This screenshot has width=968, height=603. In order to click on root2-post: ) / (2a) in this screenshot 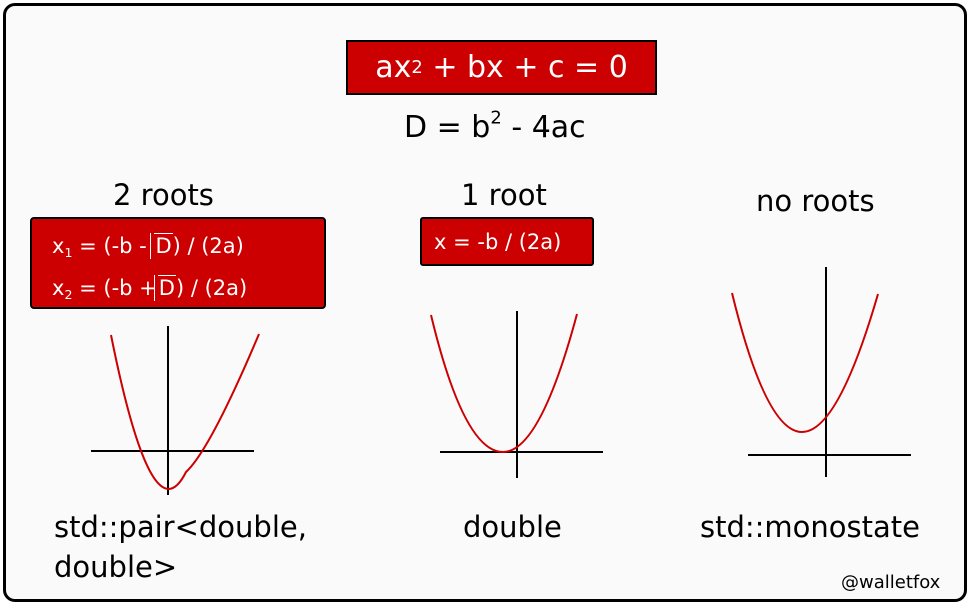, I will do `click(211, 288)`.